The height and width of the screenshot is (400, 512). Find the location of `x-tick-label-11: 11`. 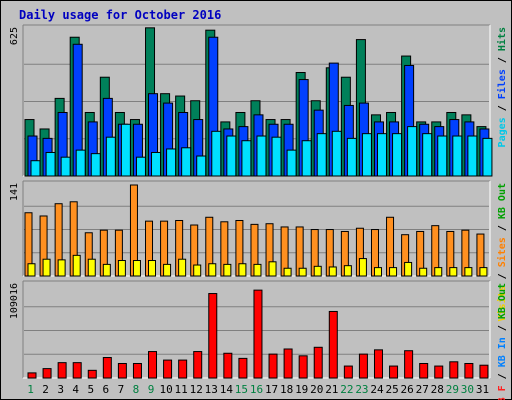

x-tick-label-11: 11 is located at coordinates (181, 389).